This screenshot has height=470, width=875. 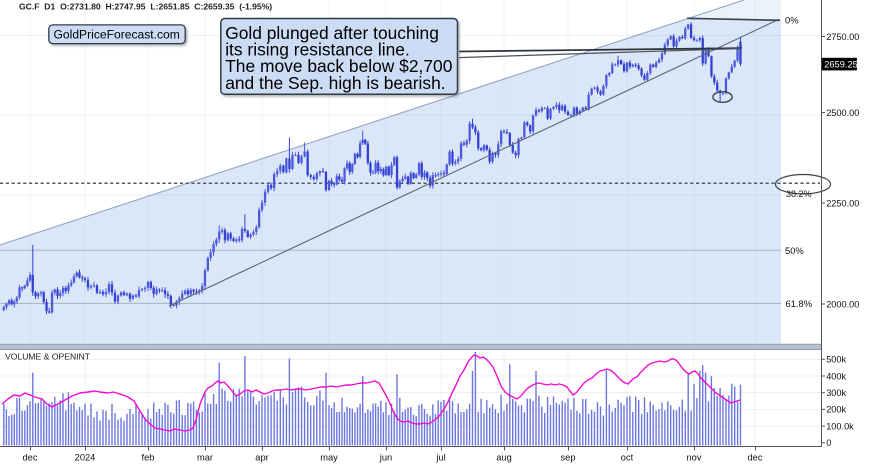 What do you see at coordinates (842, 203) in the screenshot?
I see `svg-text: 2250.00` at bounding box center [842, 203].